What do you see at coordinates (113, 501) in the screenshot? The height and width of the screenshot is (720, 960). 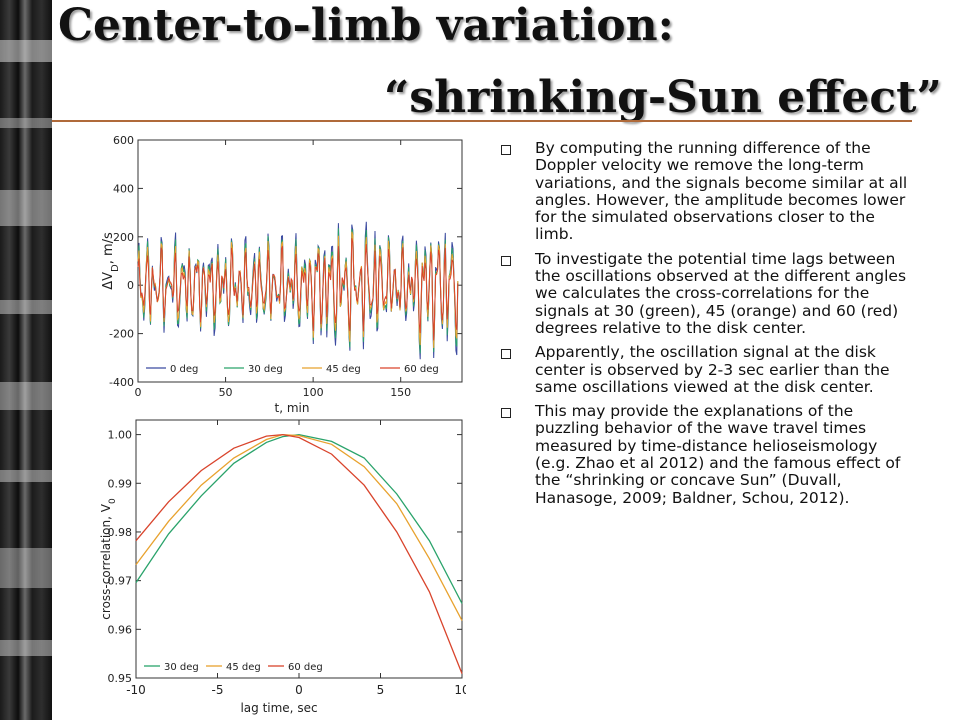 I see `y-axis-label-subscript: 0` at bounding box center [113, 501].